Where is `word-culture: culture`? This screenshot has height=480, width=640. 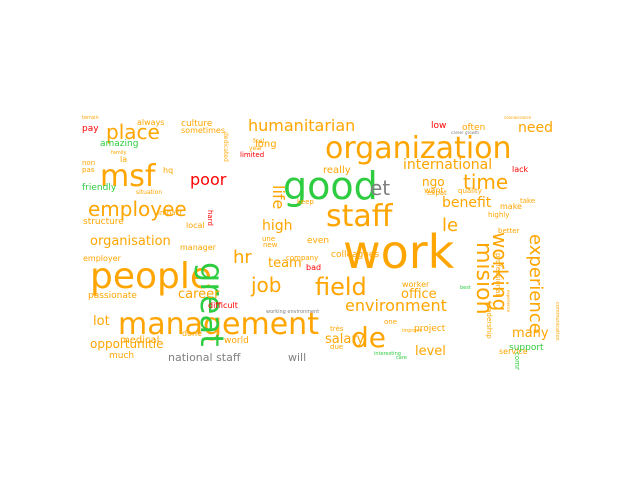 word-culture: culture is located at coordinates (197, 124).